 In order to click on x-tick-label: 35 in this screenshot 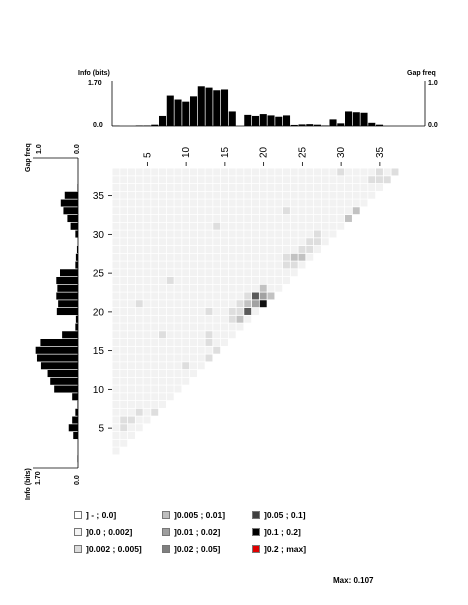, I will do `click(380, 152)`.